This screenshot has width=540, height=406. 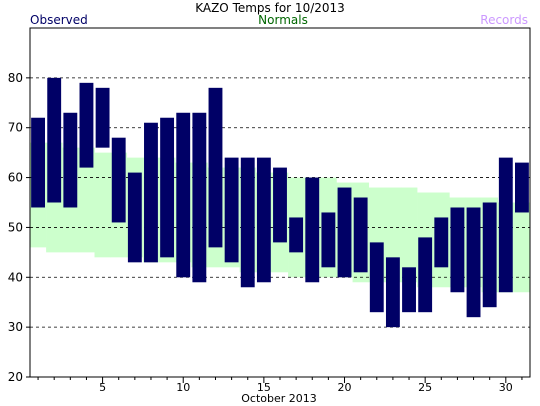 What do you see at coordinates (283, 20) in the screenshot?
I see `legend-normals: Normals` at bounding box center [283, 20].